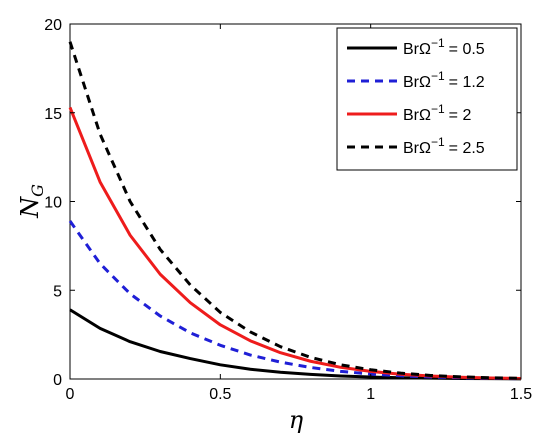 The width and height of the screenshot is (550, 441). Describe the element at coordinates (37, 190) in the screenshot. I see `y-axis-label-sub: G` at that location.